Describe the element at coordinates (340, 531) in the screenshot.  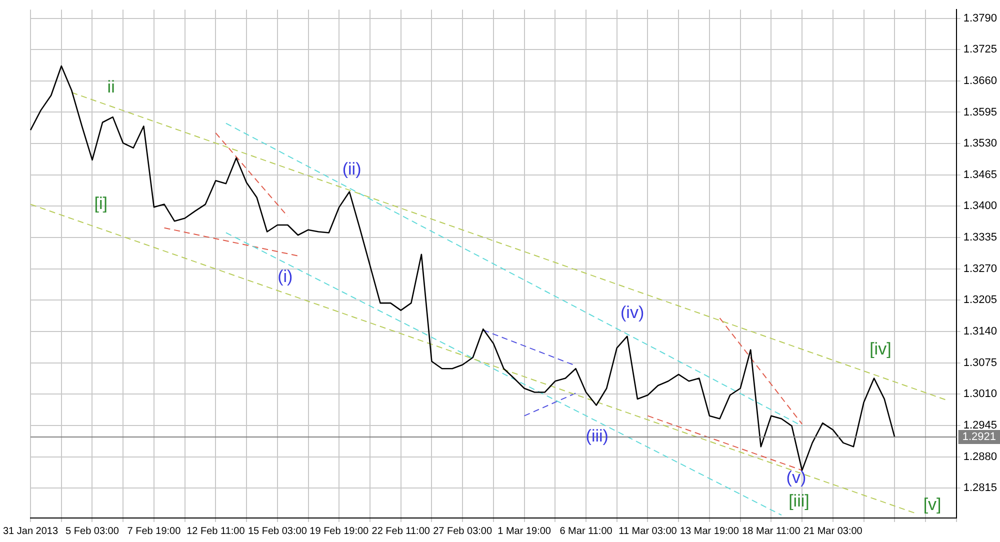
I see `x-tick-label: 19 Feb 19:00` at that location.